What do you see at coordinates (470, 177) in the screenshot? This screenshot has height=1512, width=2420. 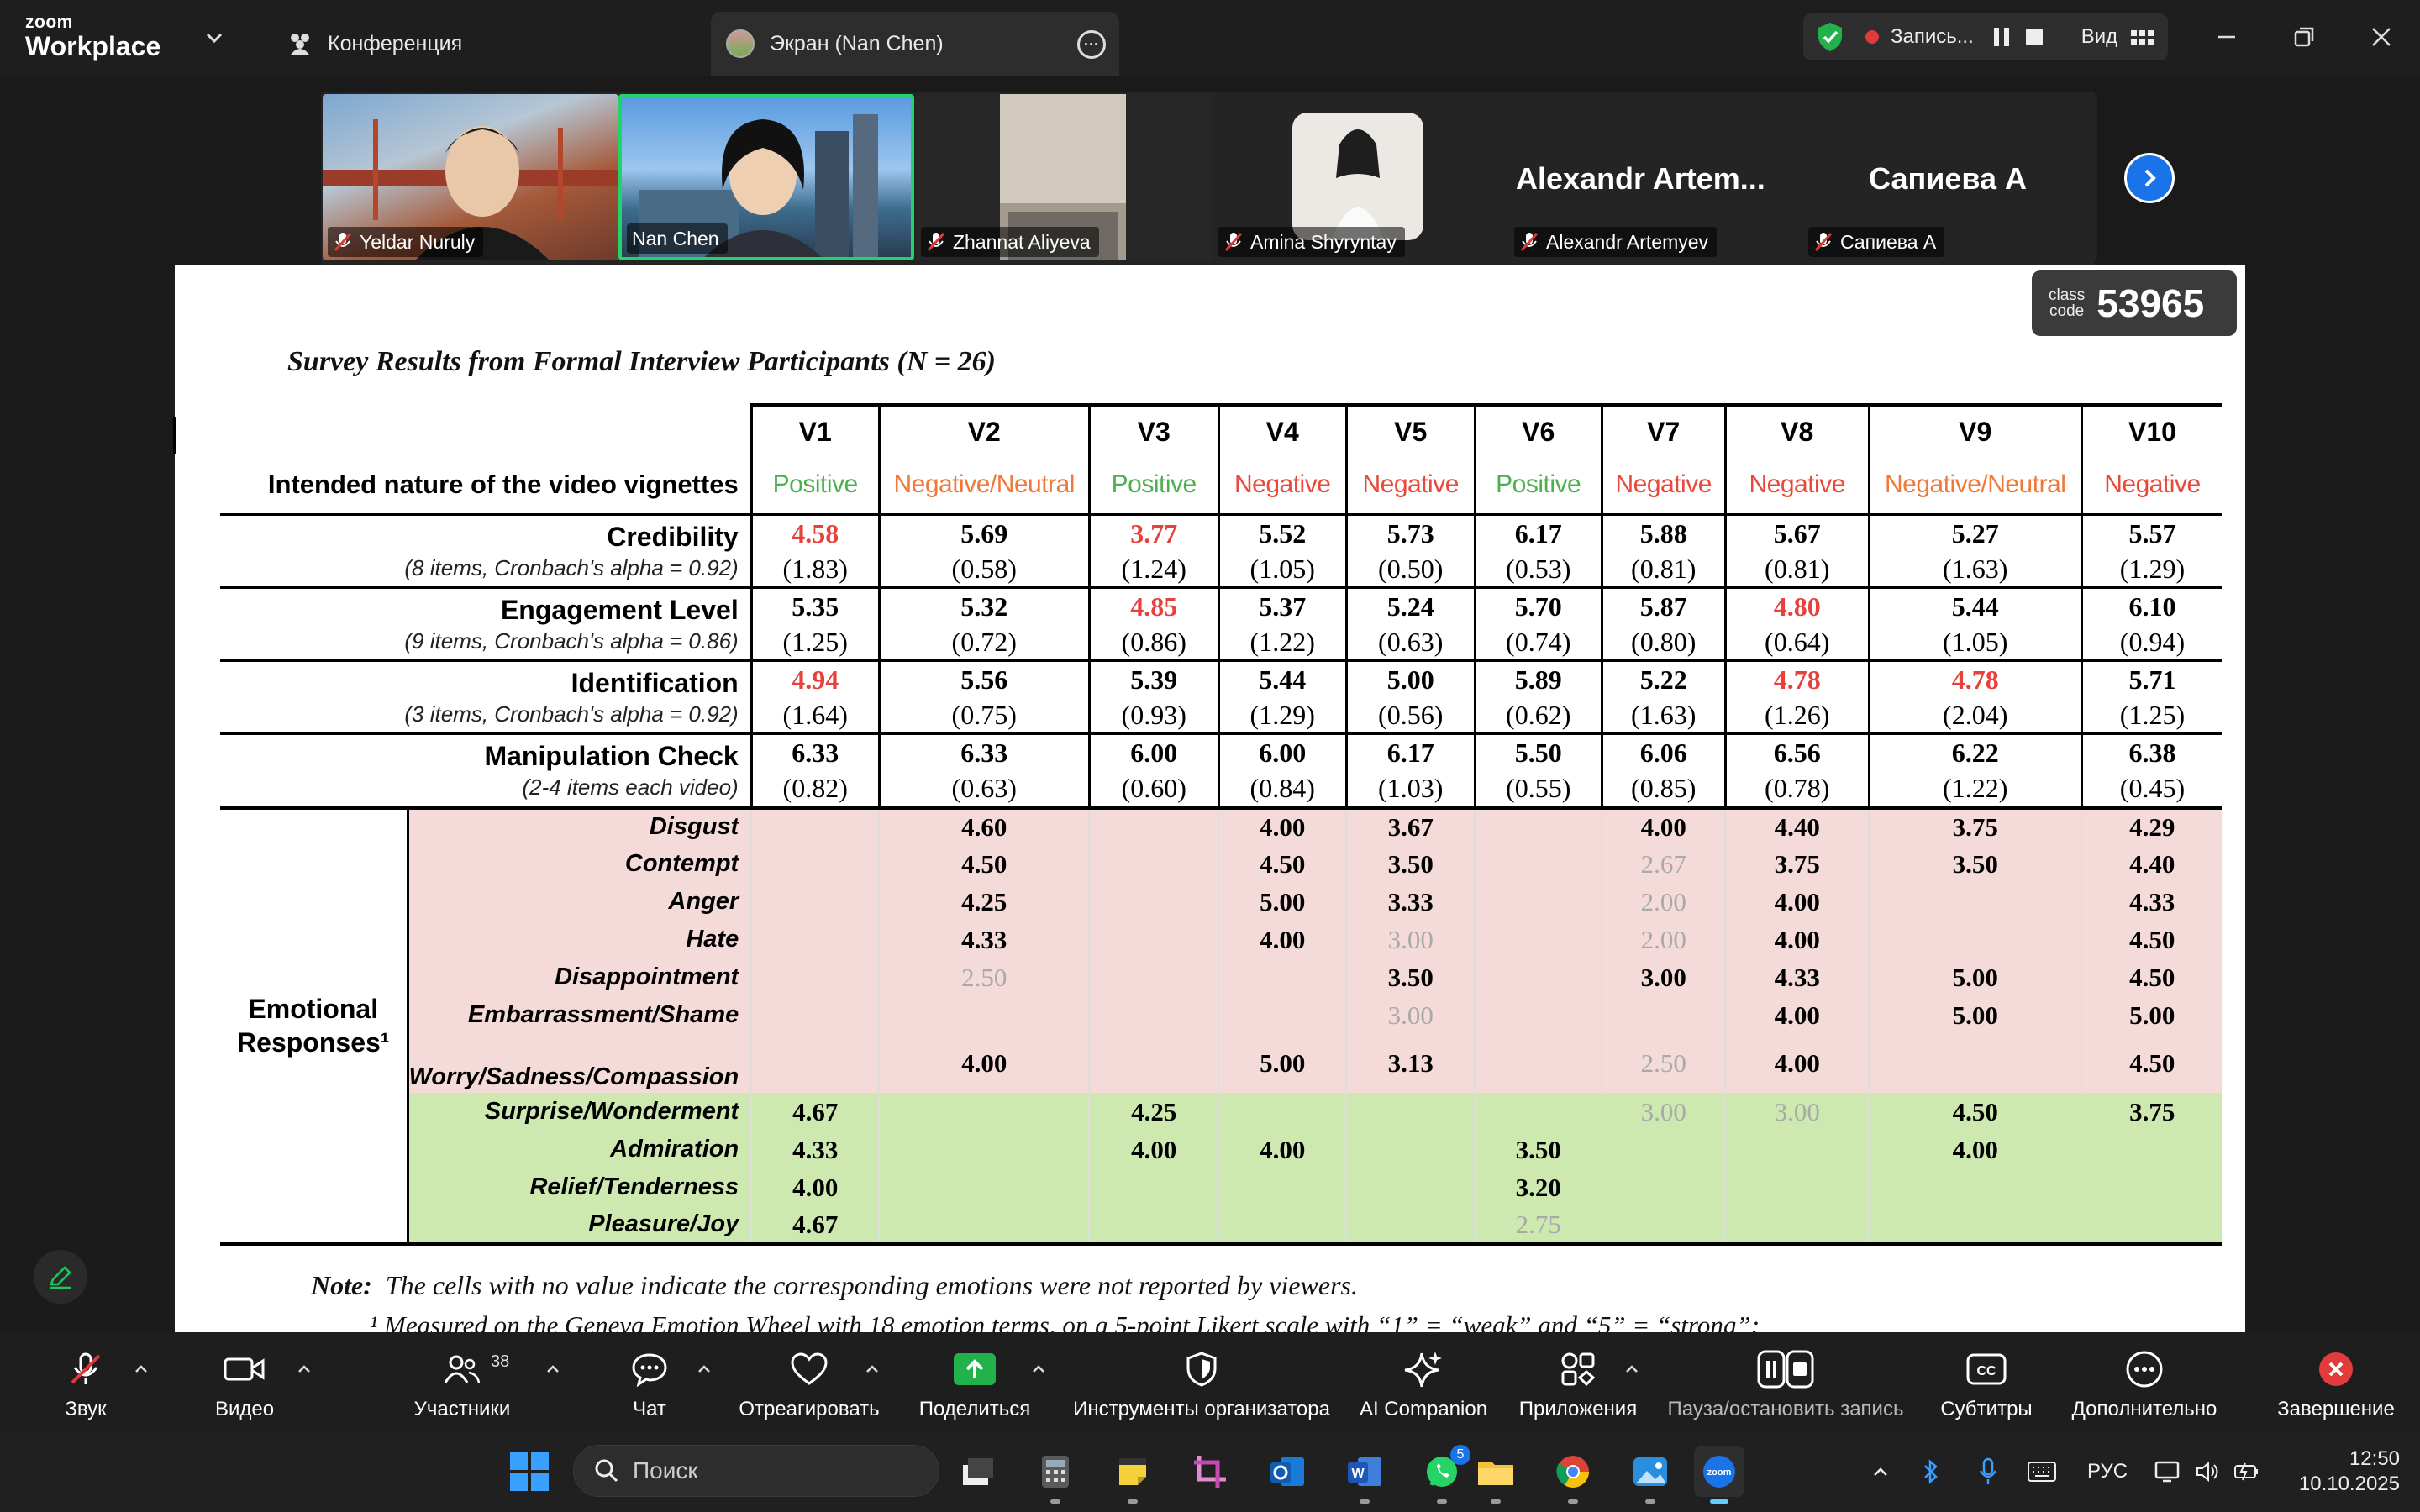 I see `video-tile: Yeldar Nuruly` at bounding box center [470, 177].